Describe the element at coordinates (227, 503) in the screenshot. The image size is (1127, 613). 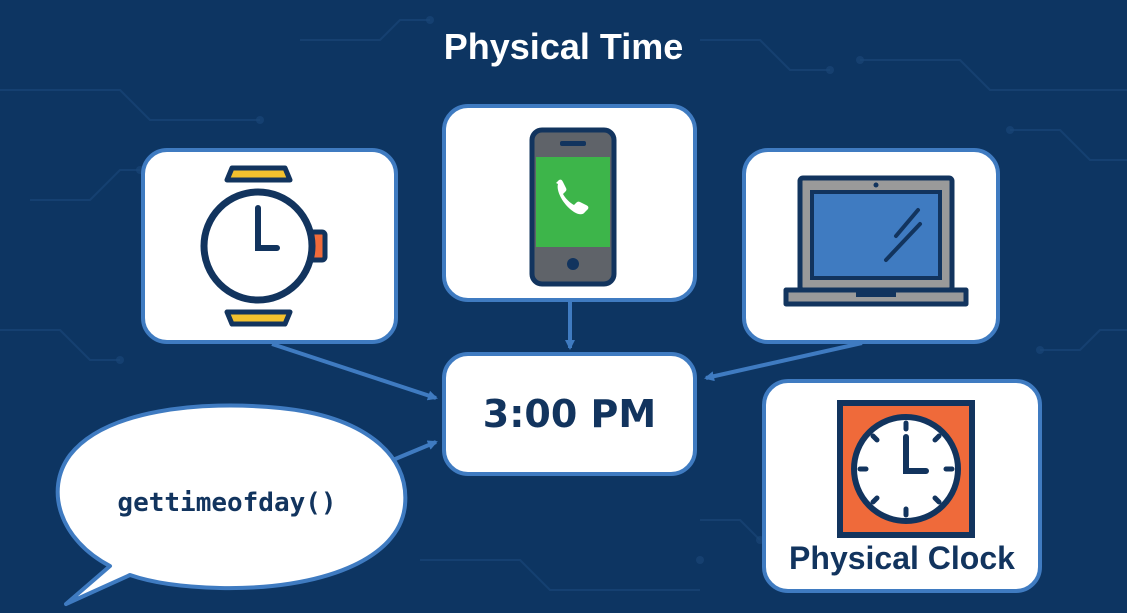
I see `speech-bubble-text: gettimeofday()` at that location.